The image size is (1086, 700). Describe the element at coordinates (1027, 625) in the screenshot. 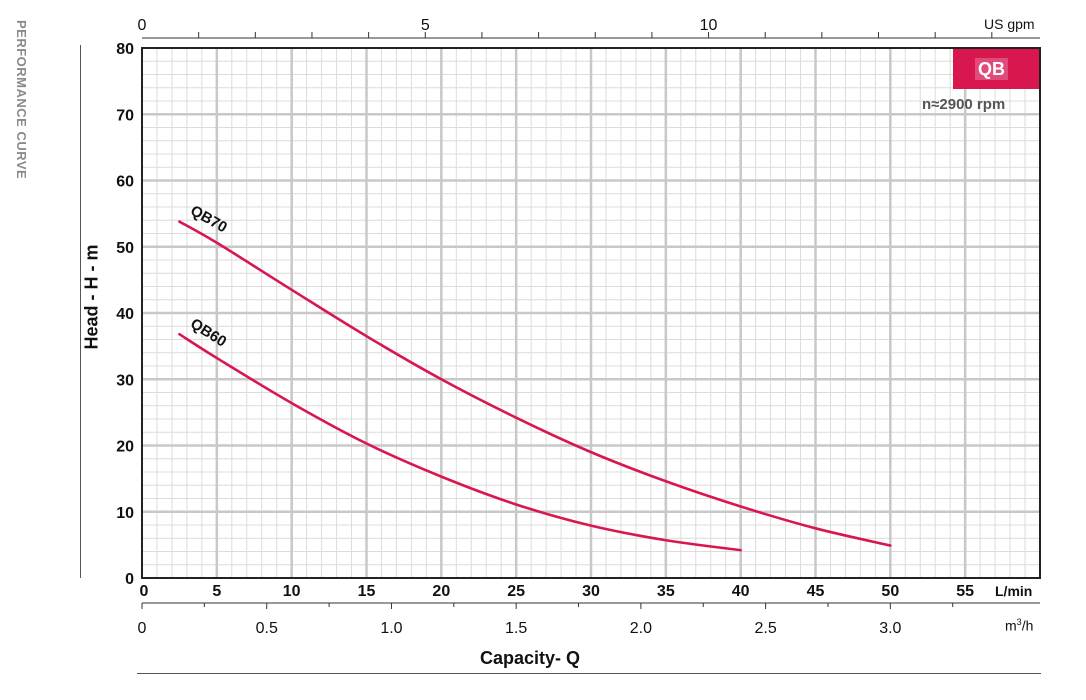

I see `m3h-tail: /h` at that location.